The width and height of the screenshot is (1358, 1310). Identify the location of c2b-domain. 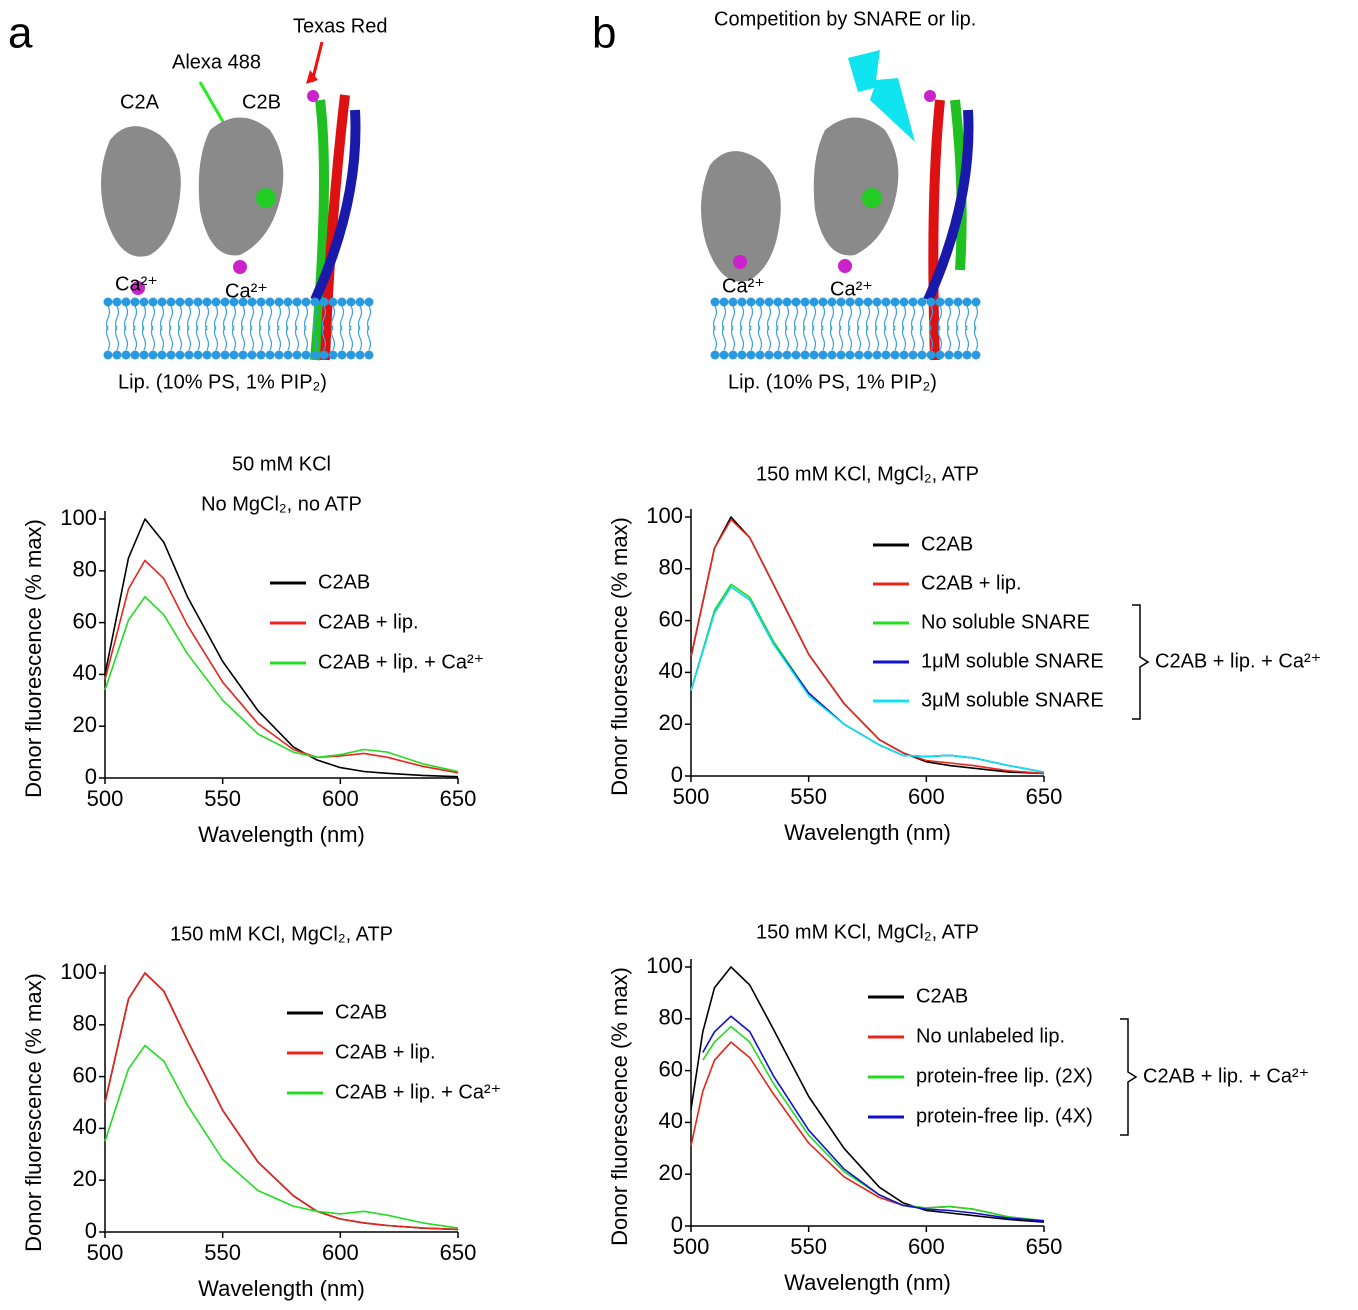
(856, 186).